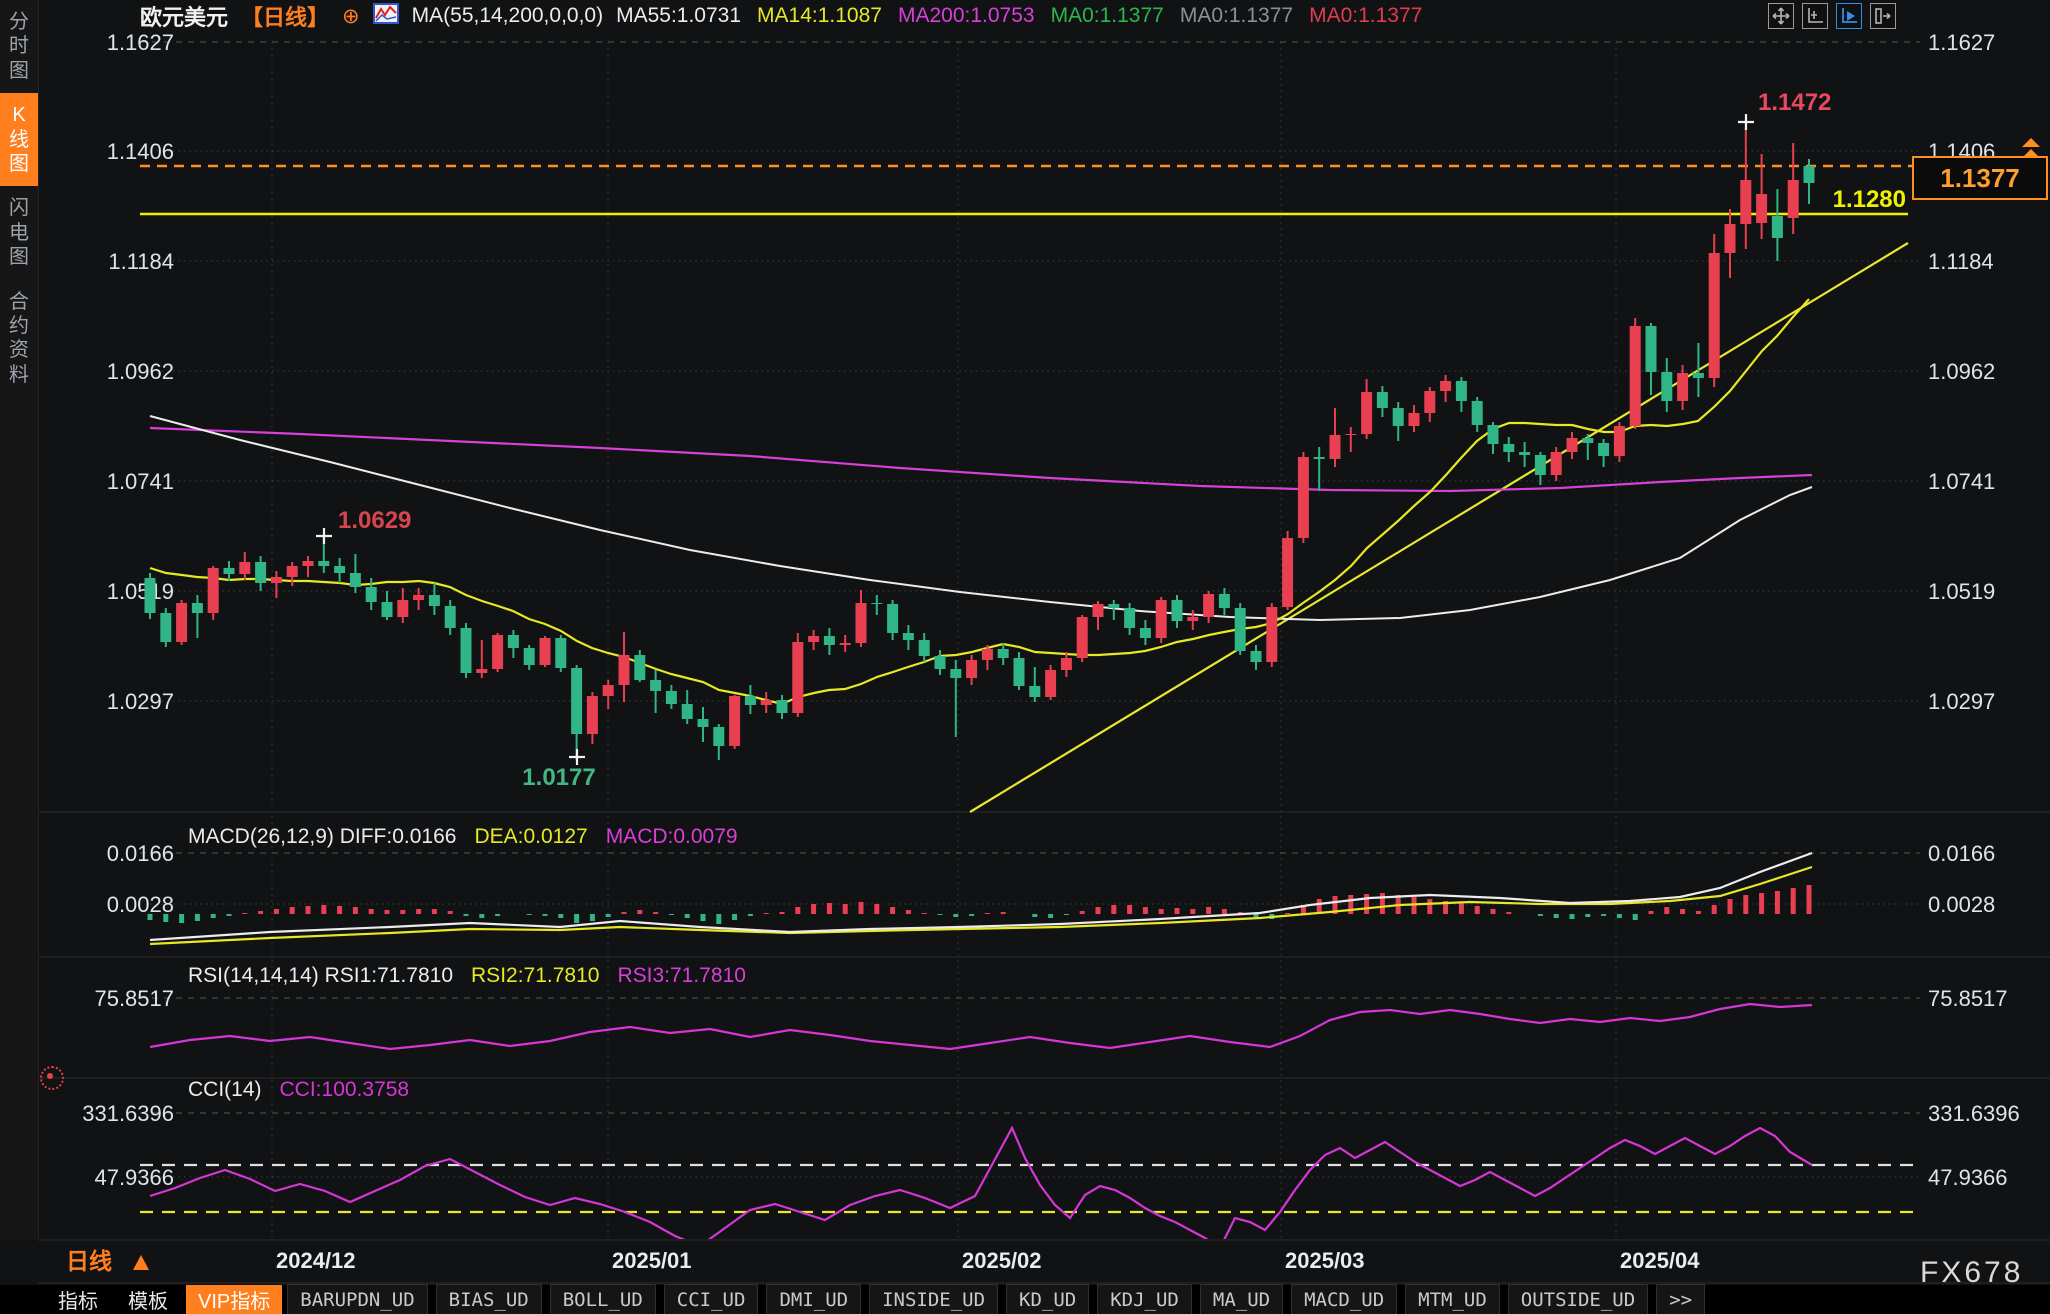 This screenshot has height=1314, width=2050. Describe the element at coordinates (814, 1299) in the screenshot. I see `tab-7: DMI_UD` at that location.